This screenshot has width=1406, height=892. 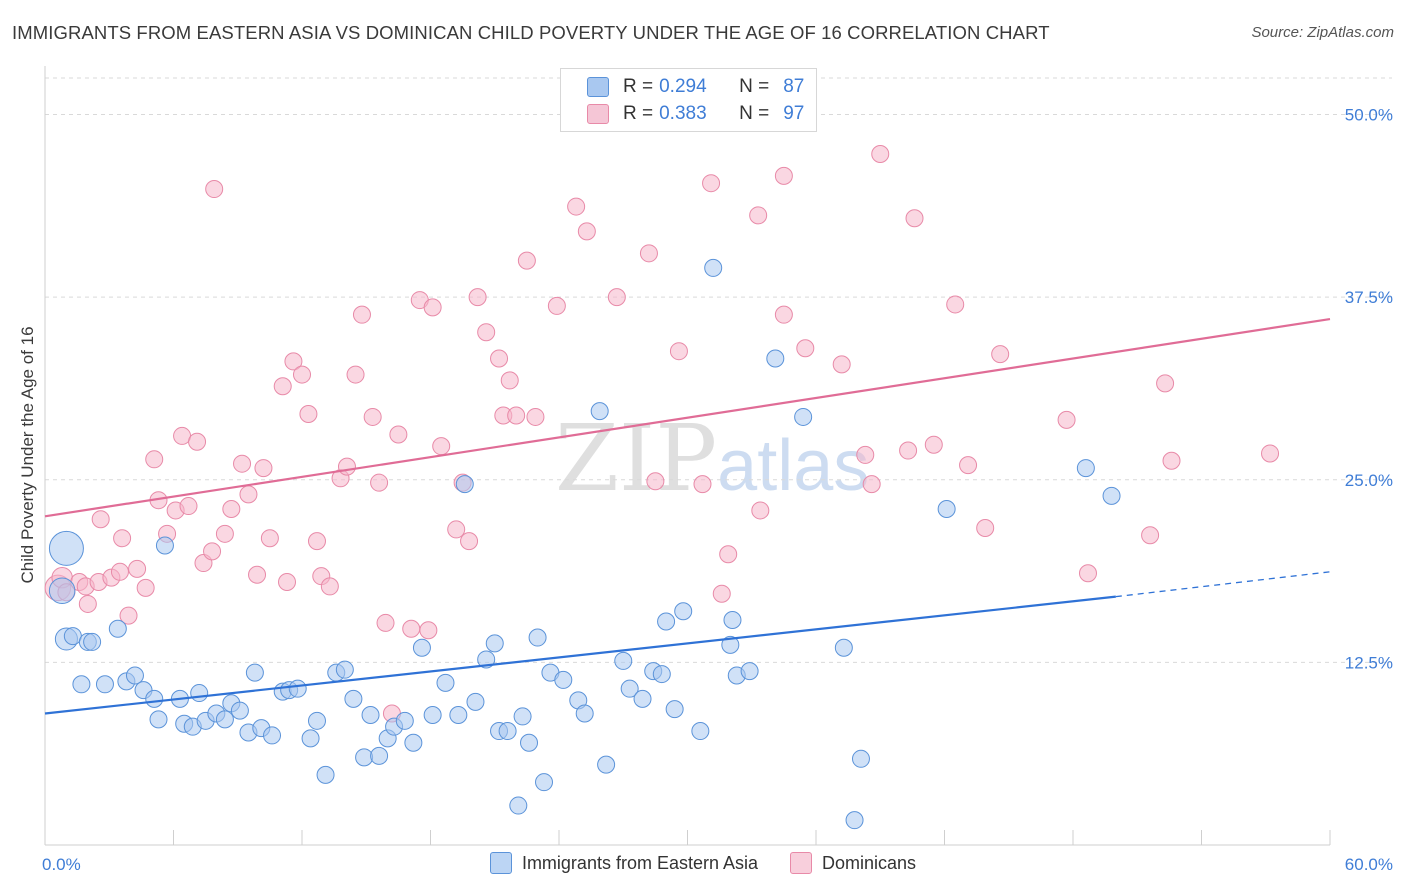 I want to click on r-value: 0.294, so click(x=683, y=86).